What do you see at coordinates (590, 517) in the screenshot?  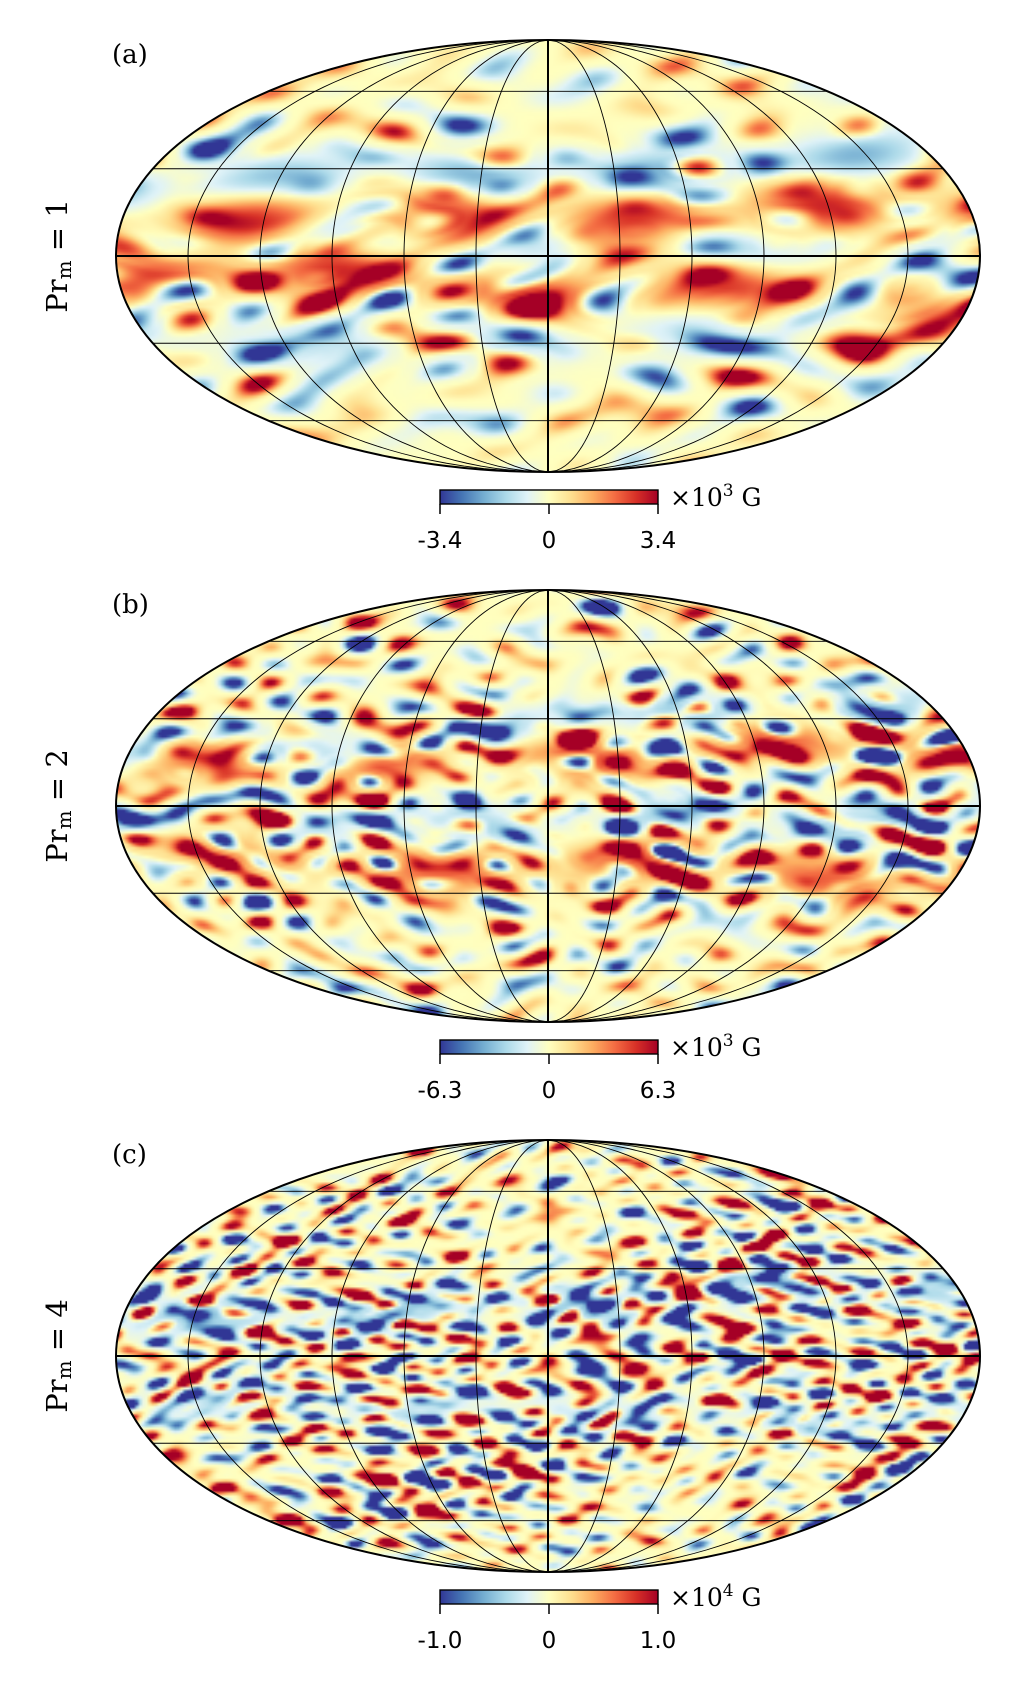 I see `colorbar: -3.4 0 3.4 ×103 G` at bounding box center [590, 517].